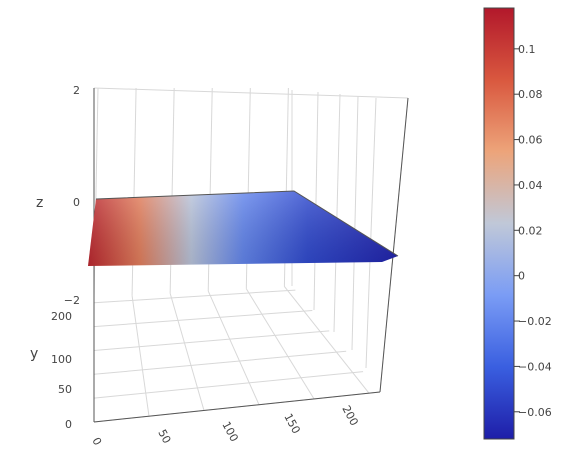 This screenshot has height=465, width=564. I want to click on z-axis-label: z, so click(39, 203).